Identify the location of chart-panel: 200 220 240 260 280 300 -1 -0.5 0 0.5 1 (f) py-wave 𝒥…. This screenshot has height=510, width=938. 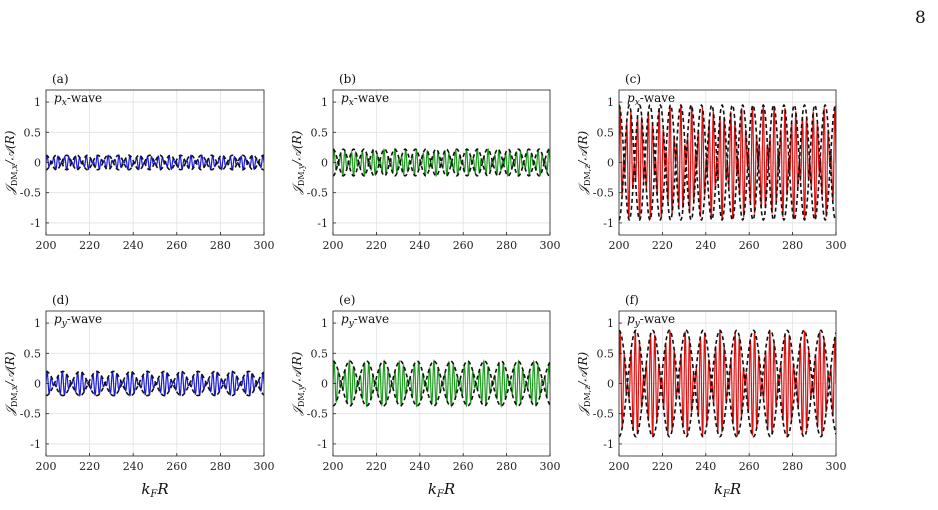
(711, 396).